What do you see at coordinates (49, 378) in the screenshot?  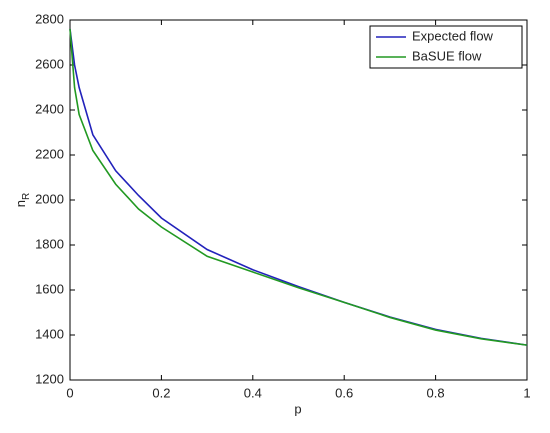 I see `y-tick-label: 1200` at bounding box center [49, 378].